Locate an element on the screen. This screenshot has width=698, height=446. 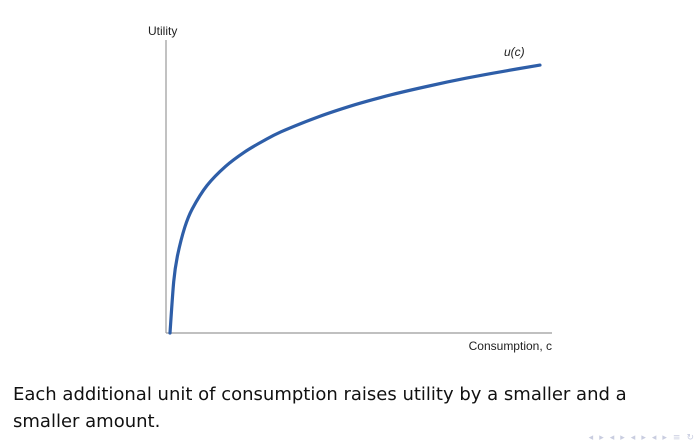
fit-icon: ≡ is located at coordinates (676, 438).